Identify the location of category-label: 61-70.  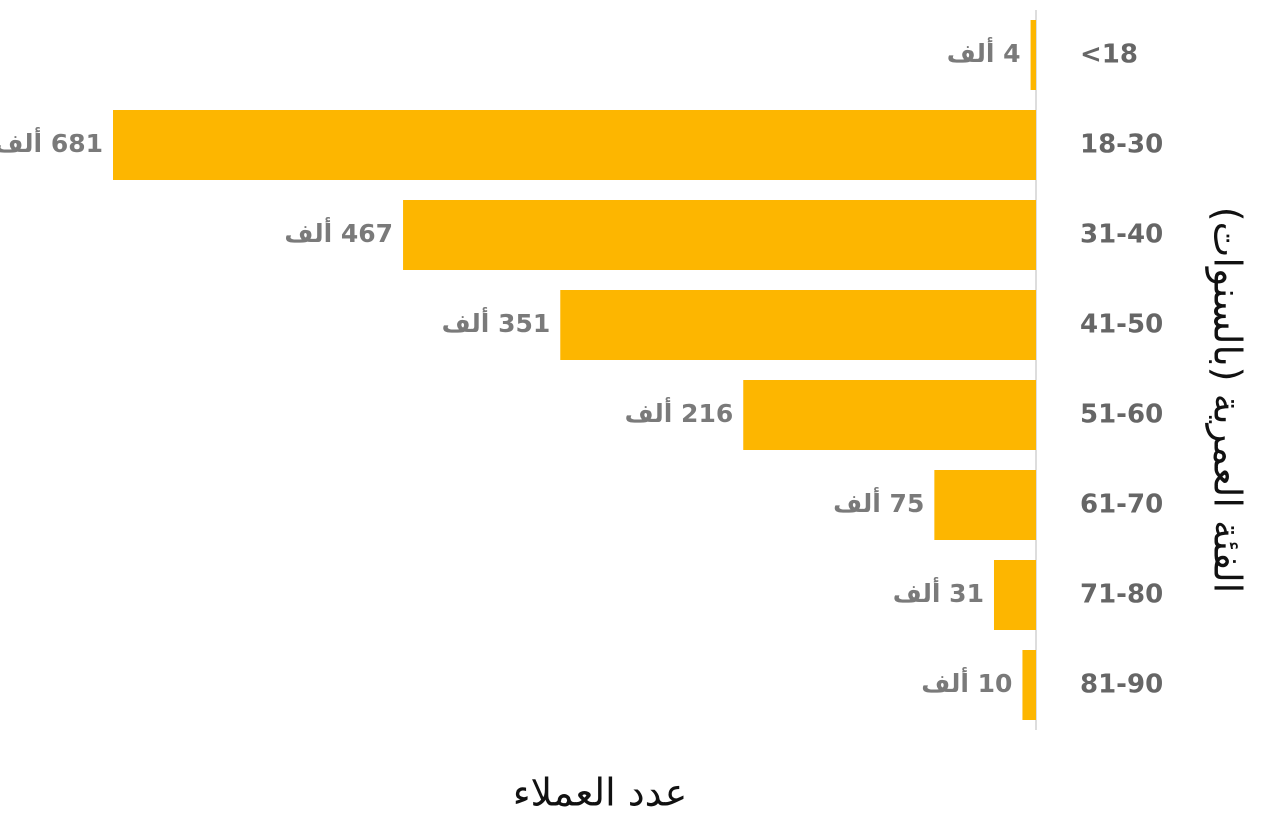
(1121, 505).